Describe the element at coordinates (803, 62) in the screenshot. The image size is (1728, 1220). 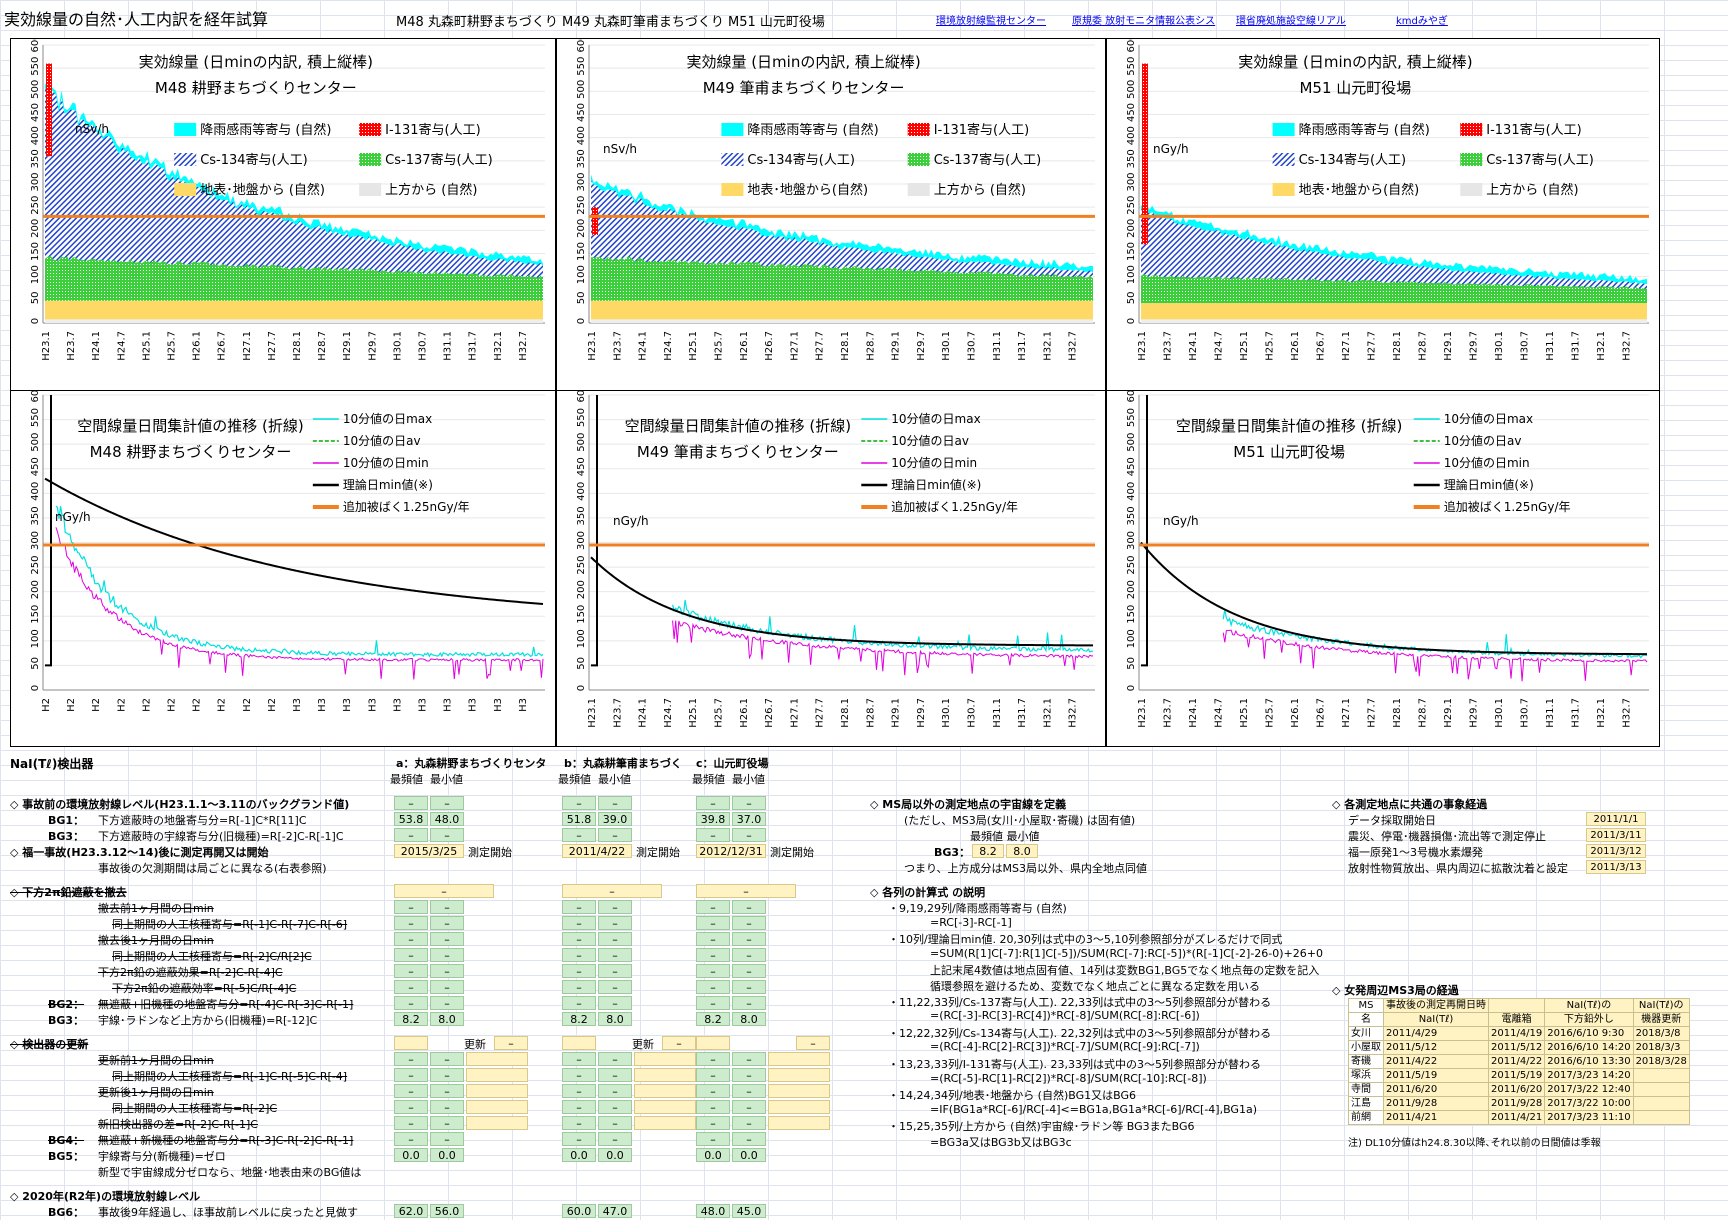
I see `chart-title: 実効線量 (日minの内訳, 積上縦棒)` at that location.